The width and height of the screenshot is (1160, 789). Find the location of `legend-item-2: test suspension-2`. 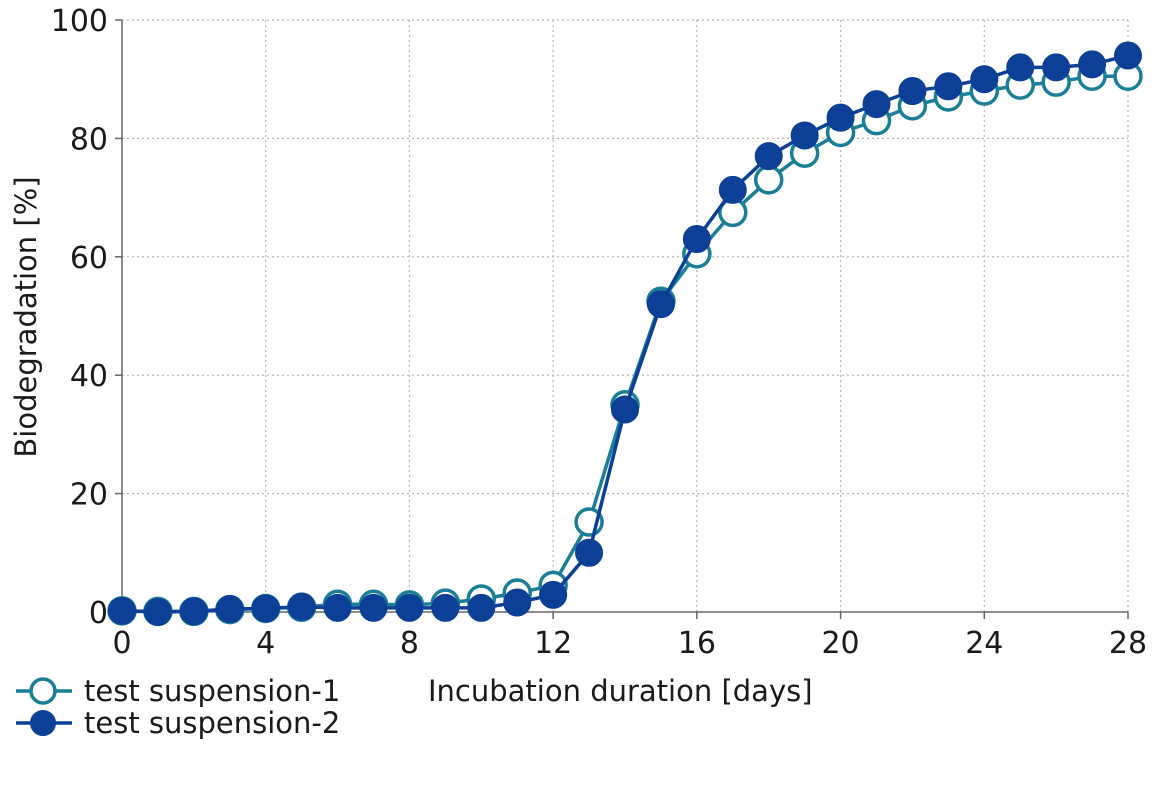

legend-item-2: test suspension-2 is located at coordinates (178, 723).